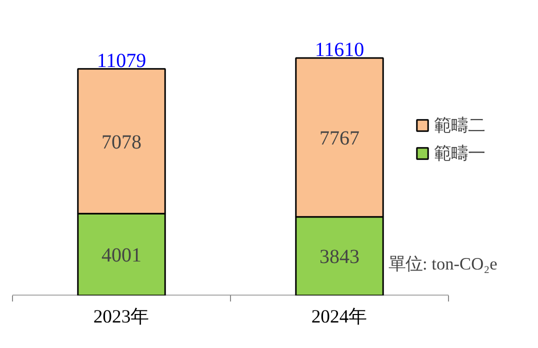 The image size is (538, 348). I want to click on total-label: 11610, so click(339, 50).